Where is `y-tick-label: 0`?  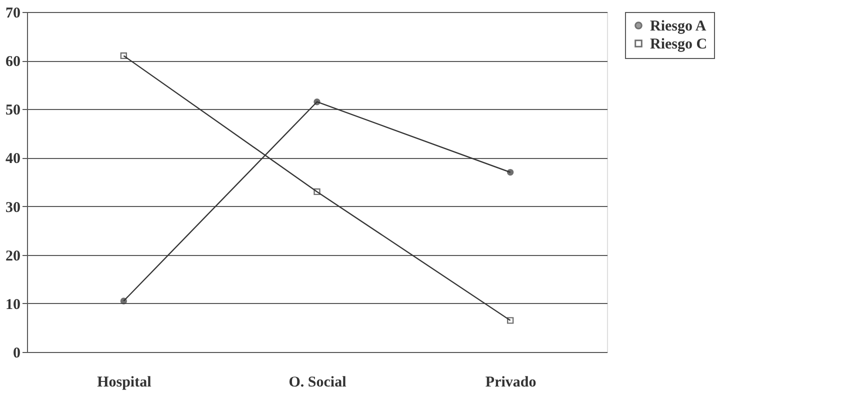
y-tick-label: 0 is located at coordinates (16, 354).